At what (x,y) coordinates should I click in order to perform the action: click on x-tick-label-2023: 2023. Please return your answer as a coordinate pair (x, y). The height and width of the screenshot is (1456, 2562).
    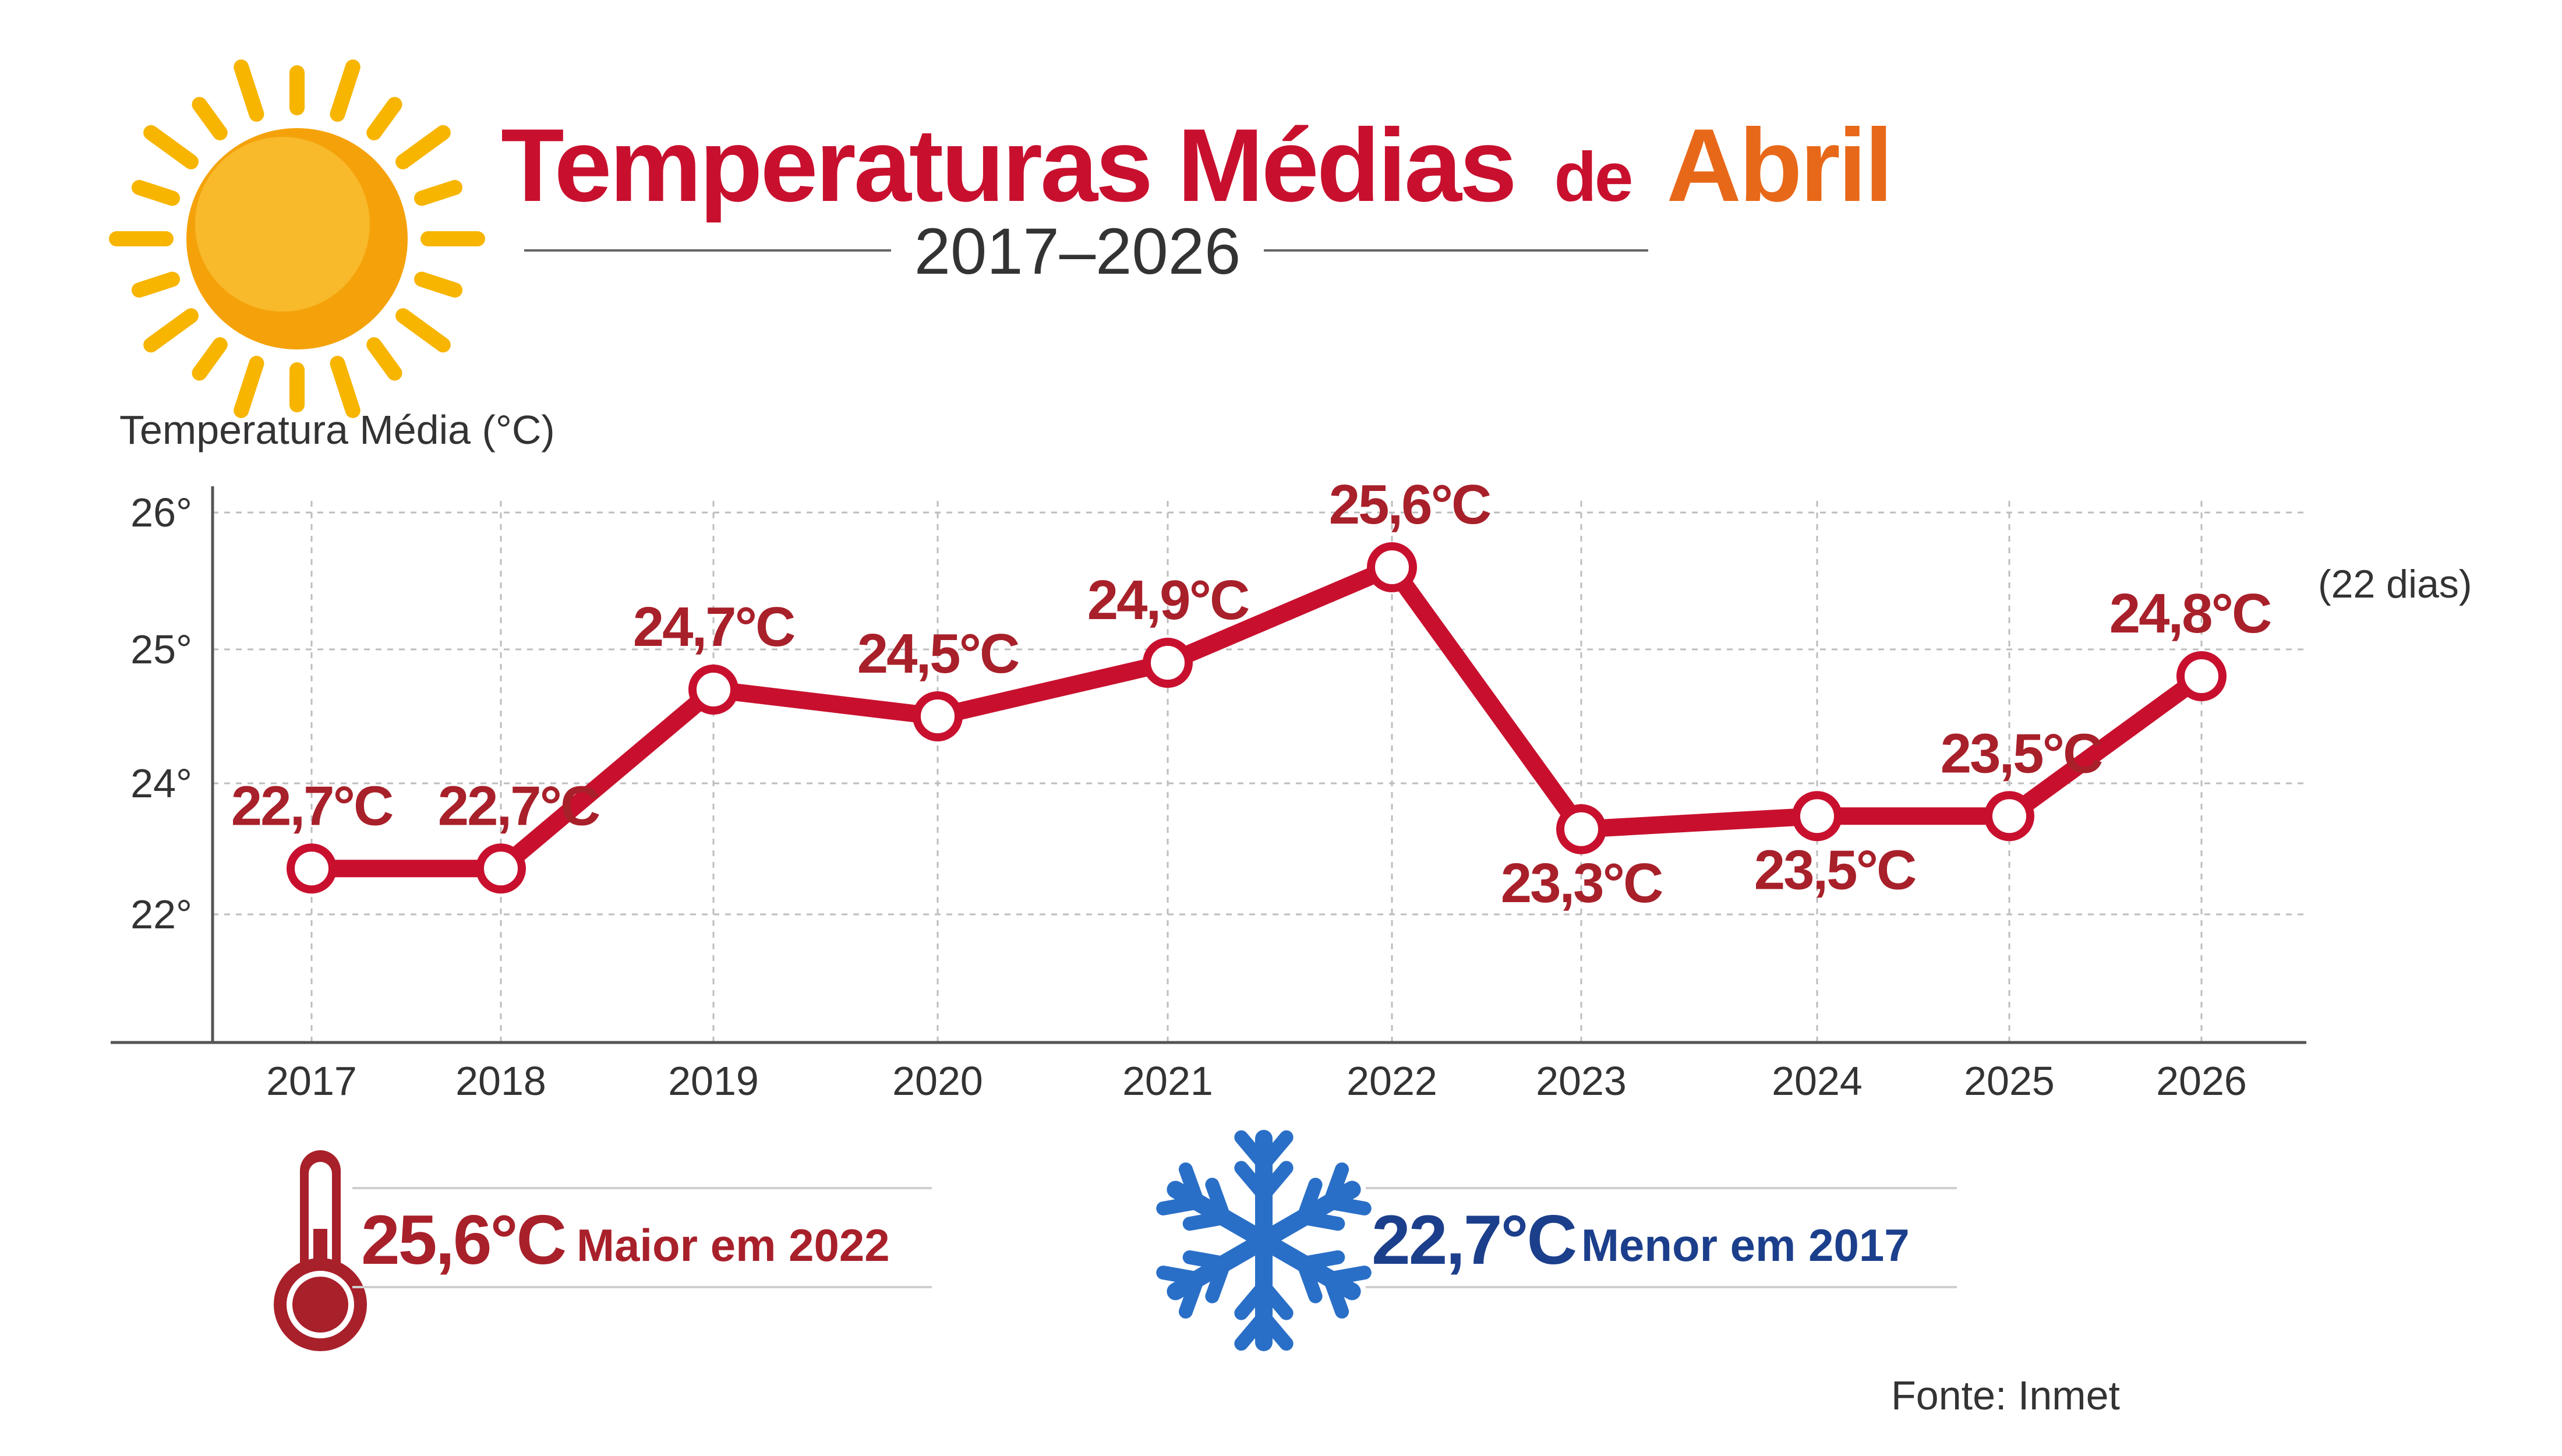
    Looking at the image, I should click on (1581, 1081).